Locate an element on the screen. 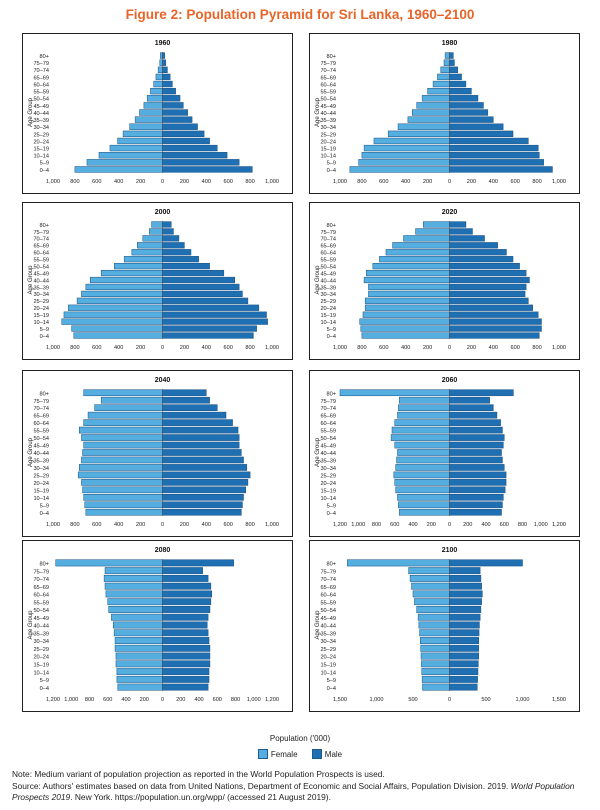 This screenshot has width=600, height=810. tick-label: 1,200 is located at coordinates (559, 525).